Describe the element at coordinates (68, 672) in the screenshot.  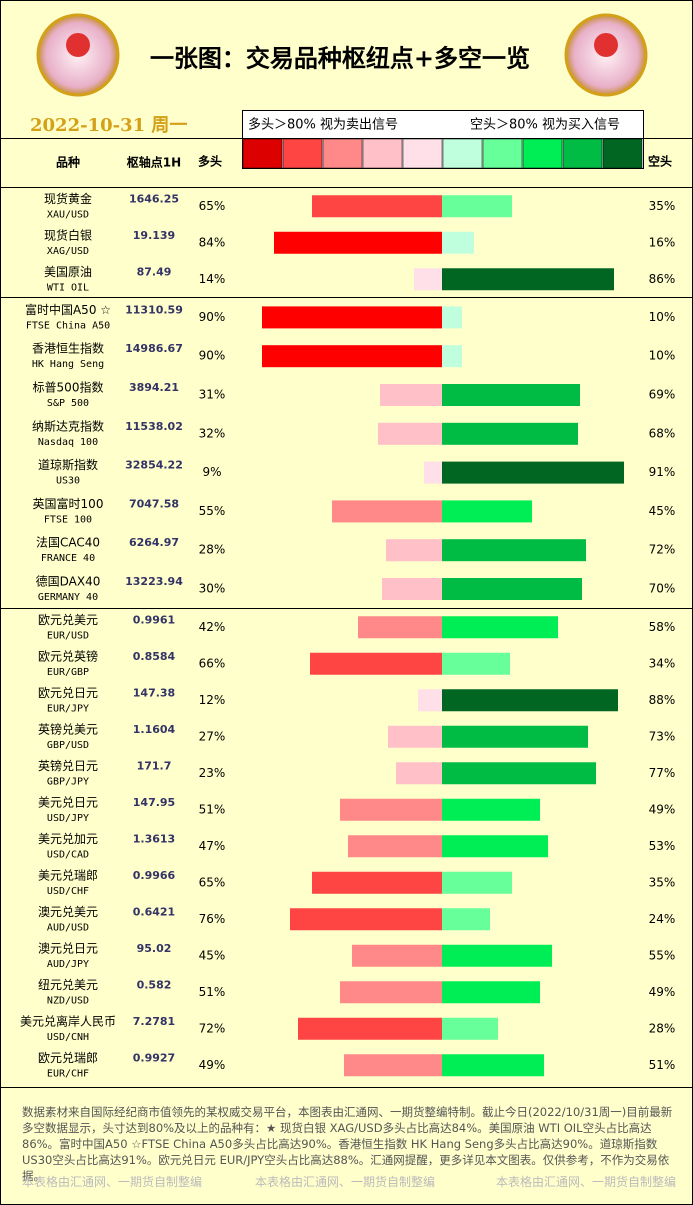
I see `row-code: EUR/GBP` at that location.